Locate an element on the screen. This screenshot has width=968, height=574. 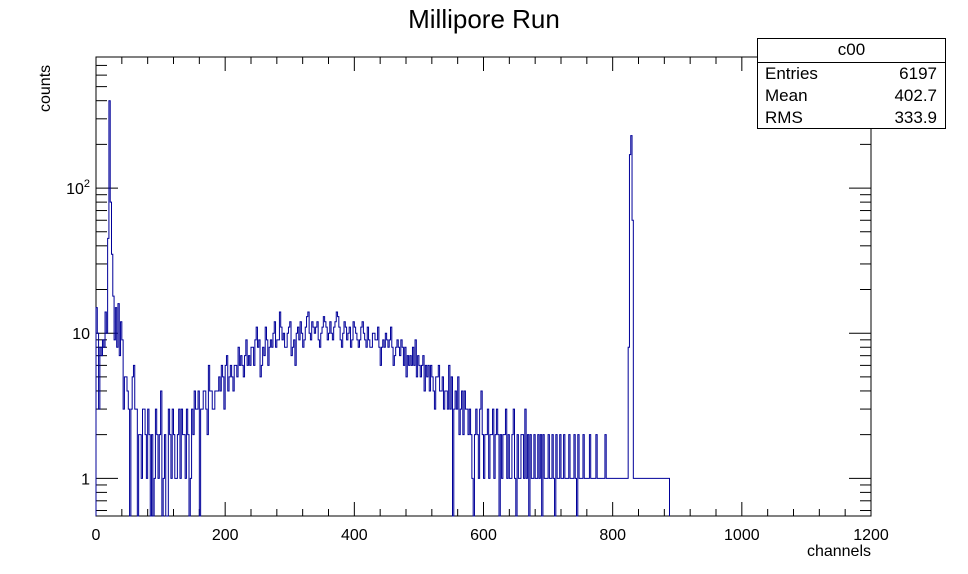
y-tick-label: 1 is located at coordinates (85, 479).